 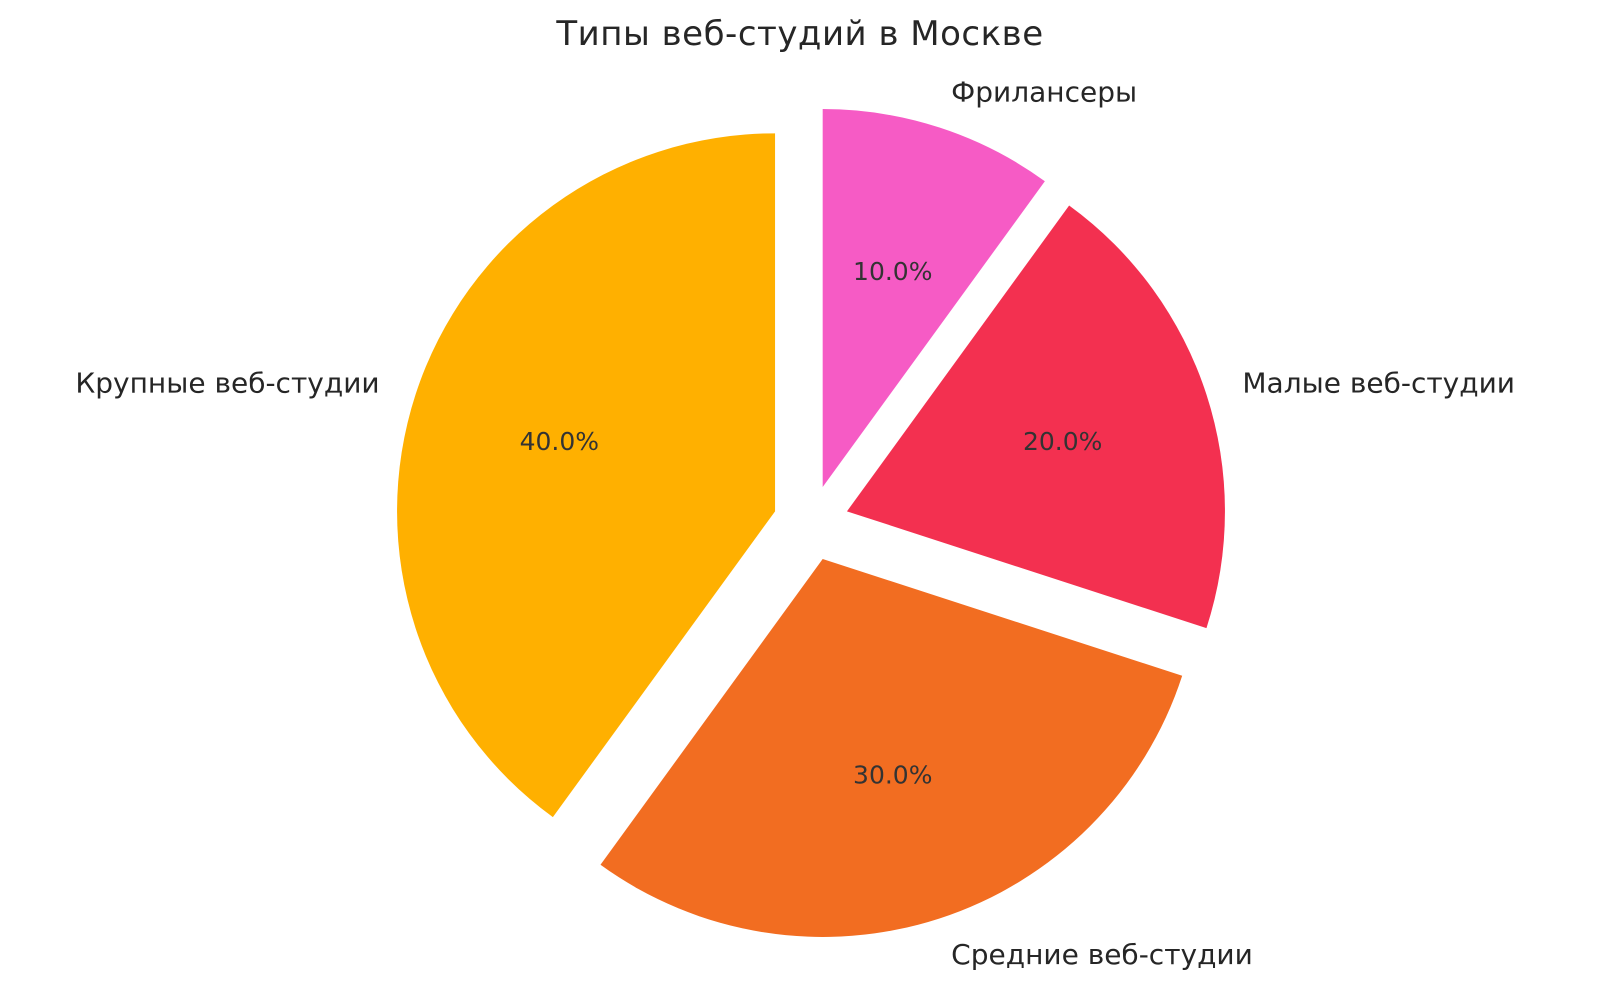 What do you see at coordinates (227, 383) in the screenshot?
I see `slice-name-3: Крупные веб-студии` at bounding box center [227, 383].